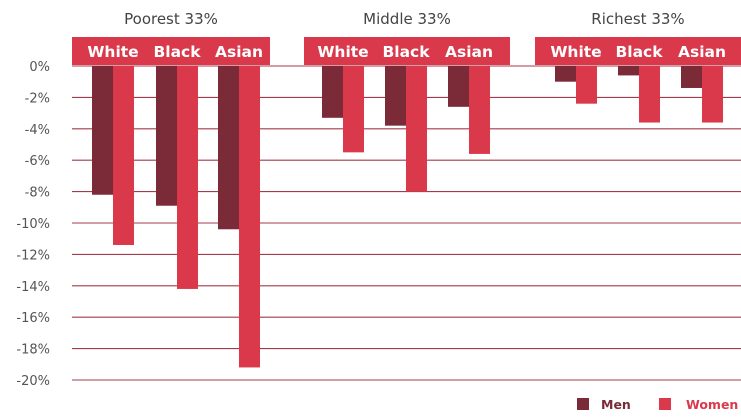 This screenshot has height=419, width=741. I want to click on y-tick-label: 0%, so click(39, 67).